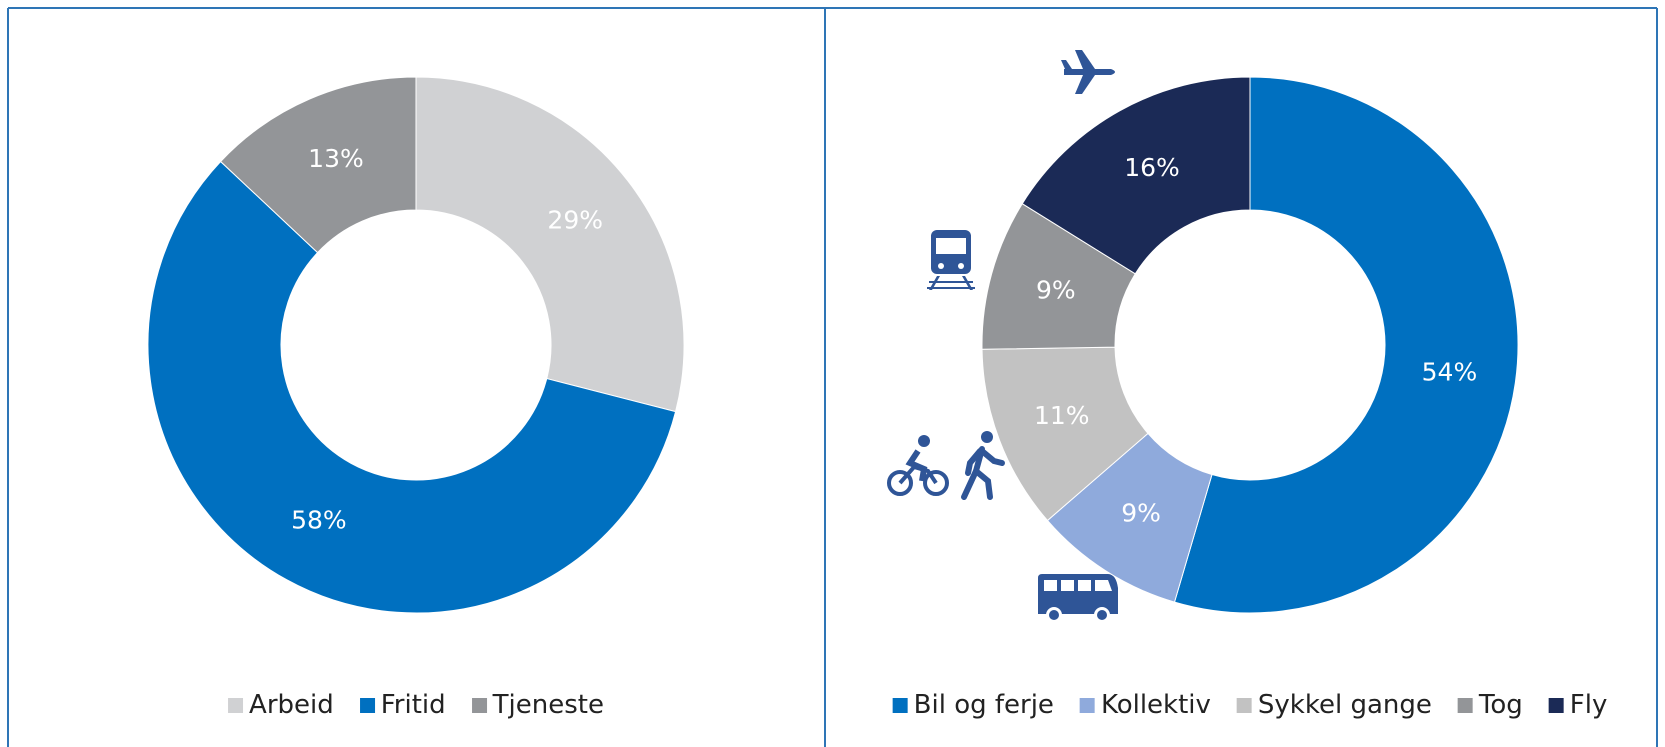 The width and height of the screenshot is (1665, 747). What do you see at coordinates (1152, 167) in the screenshot?
I see `value-label: 16%` at bounding box center [1152, 167].